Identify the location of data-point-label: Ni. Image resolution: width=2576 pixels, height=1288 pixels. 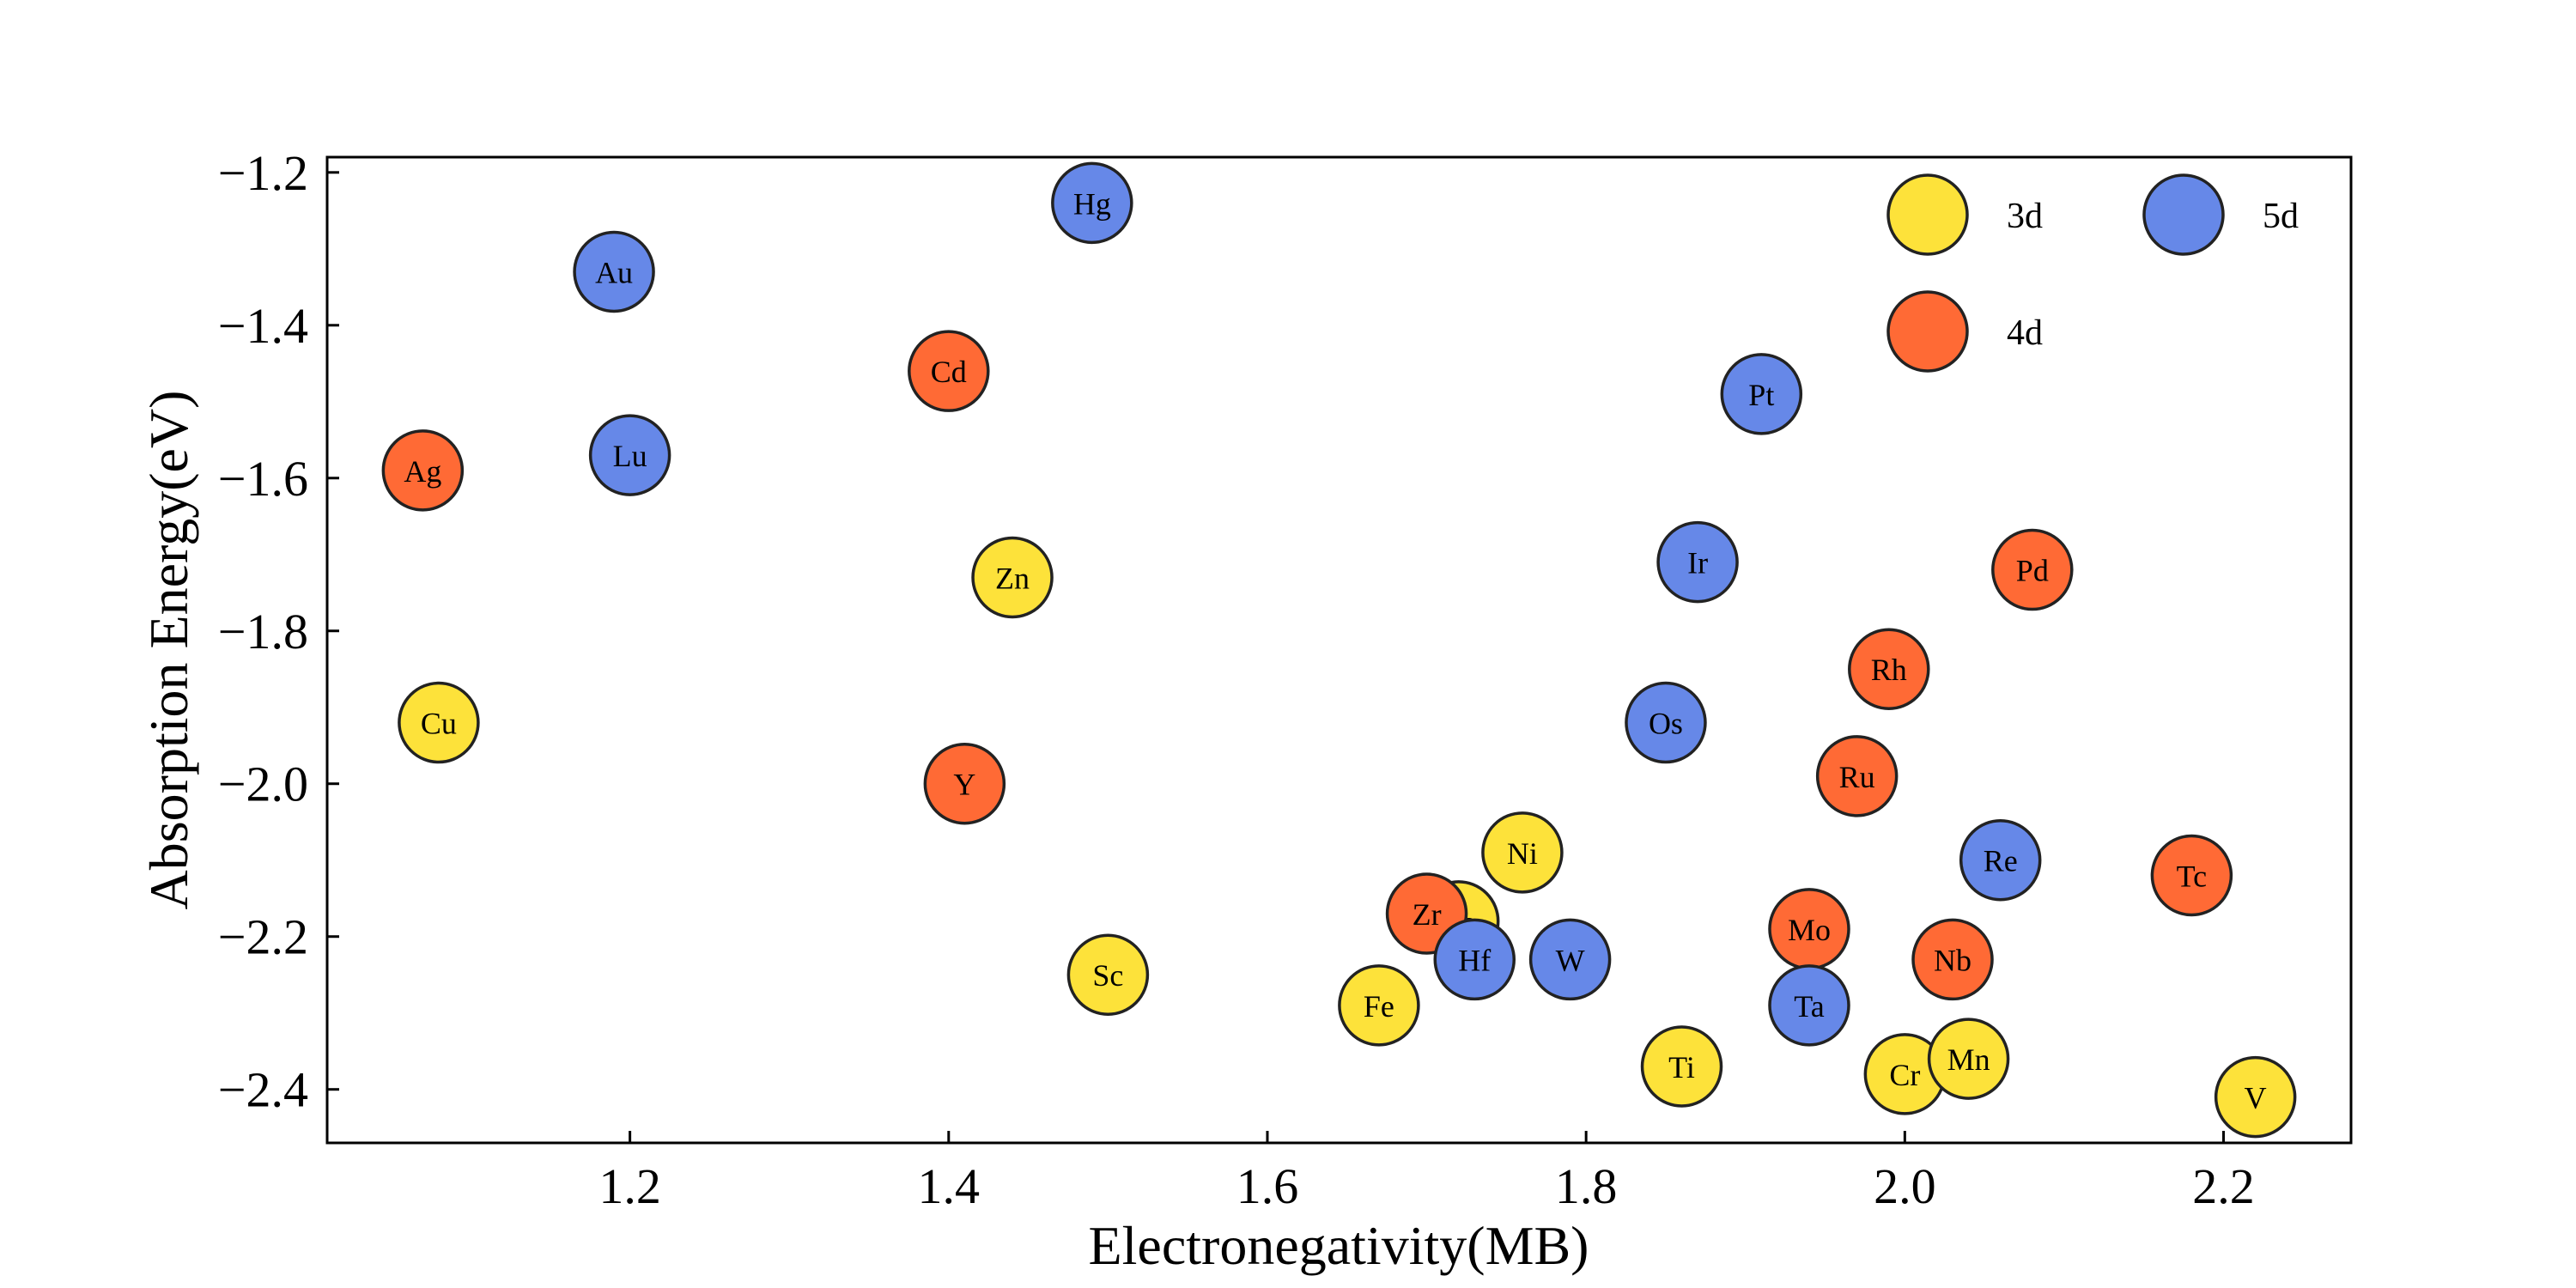
(1522, 854).